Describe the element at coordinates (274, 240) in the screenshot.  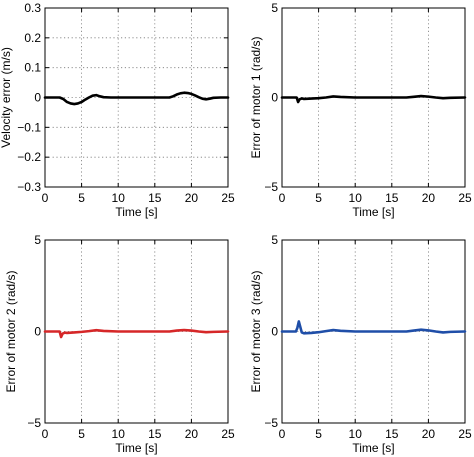
I see `motor-3-error-ytick-label: 5` at that location.